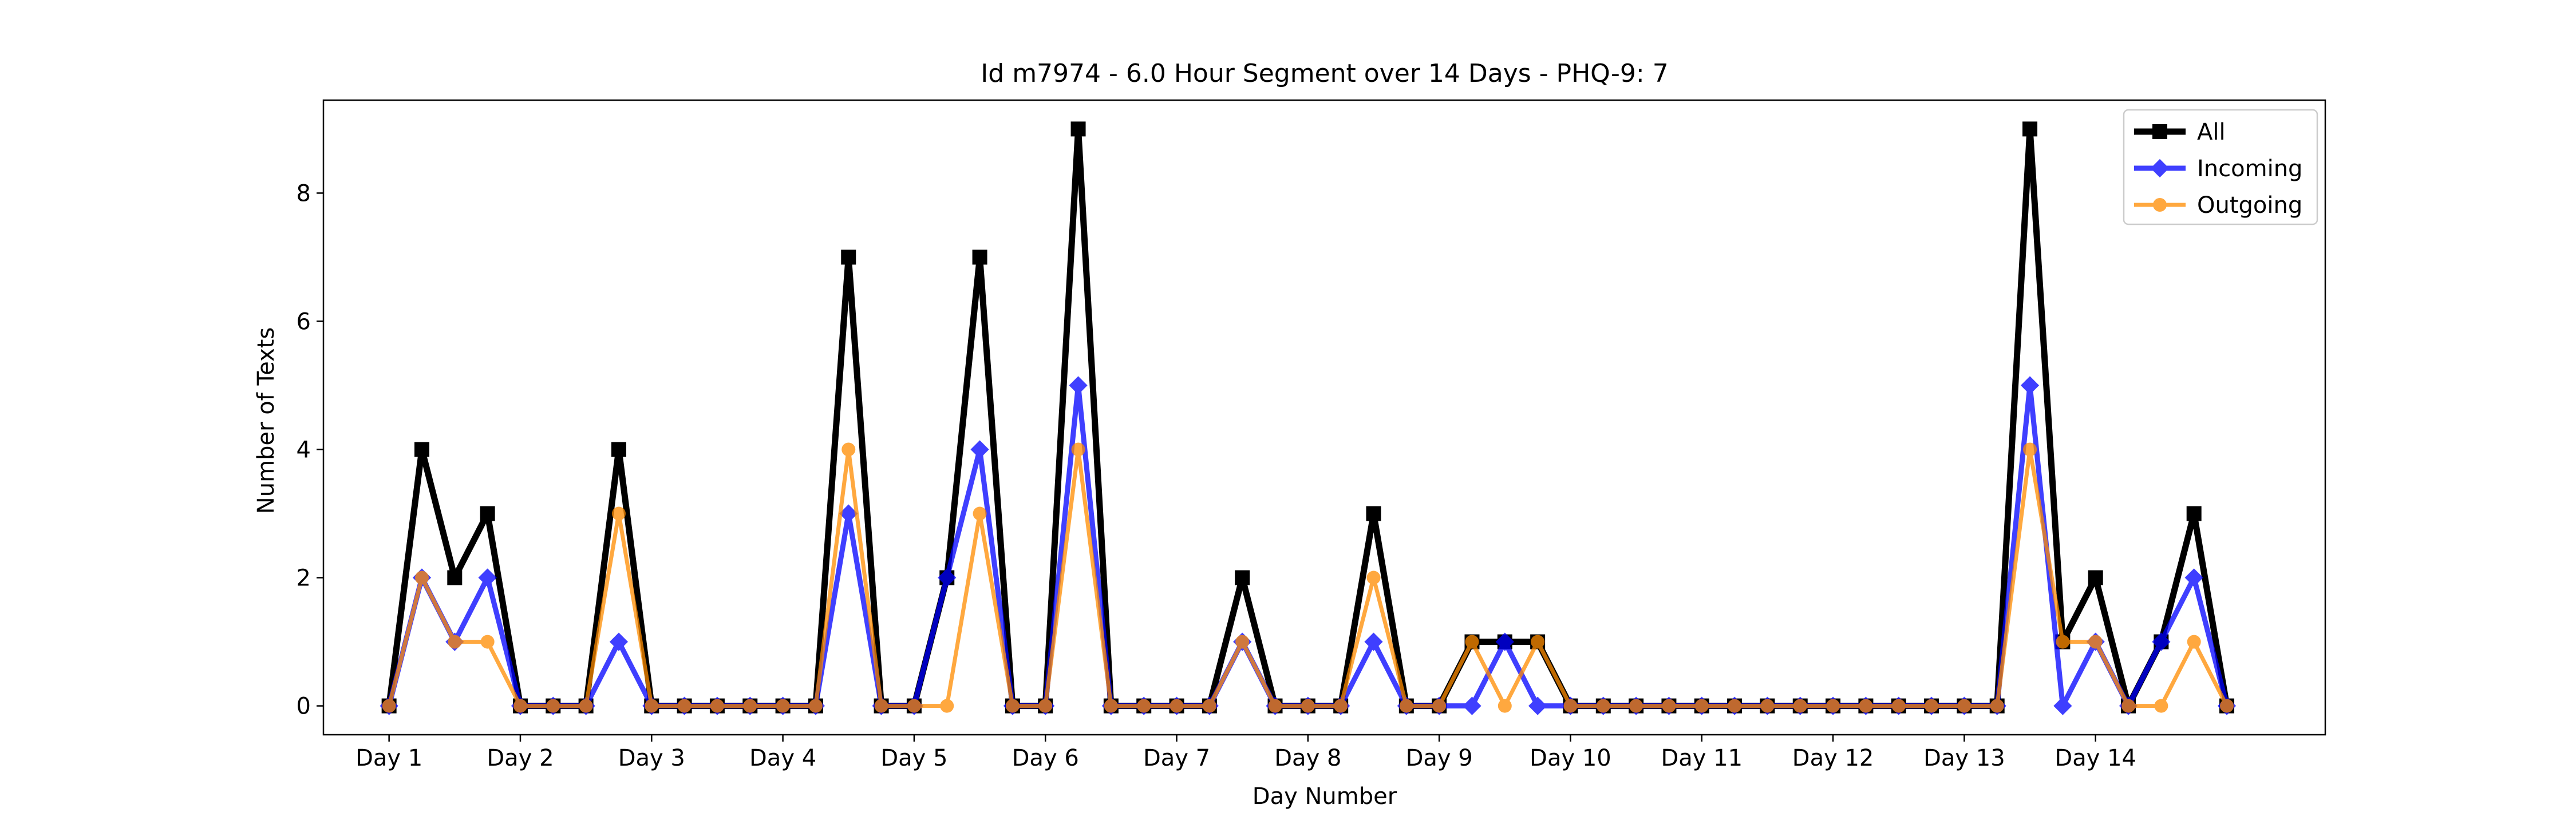 The width and height of the screenshot is (2576, 824). I want to click on x-tick-label: Day 8, so click(1307, 758).